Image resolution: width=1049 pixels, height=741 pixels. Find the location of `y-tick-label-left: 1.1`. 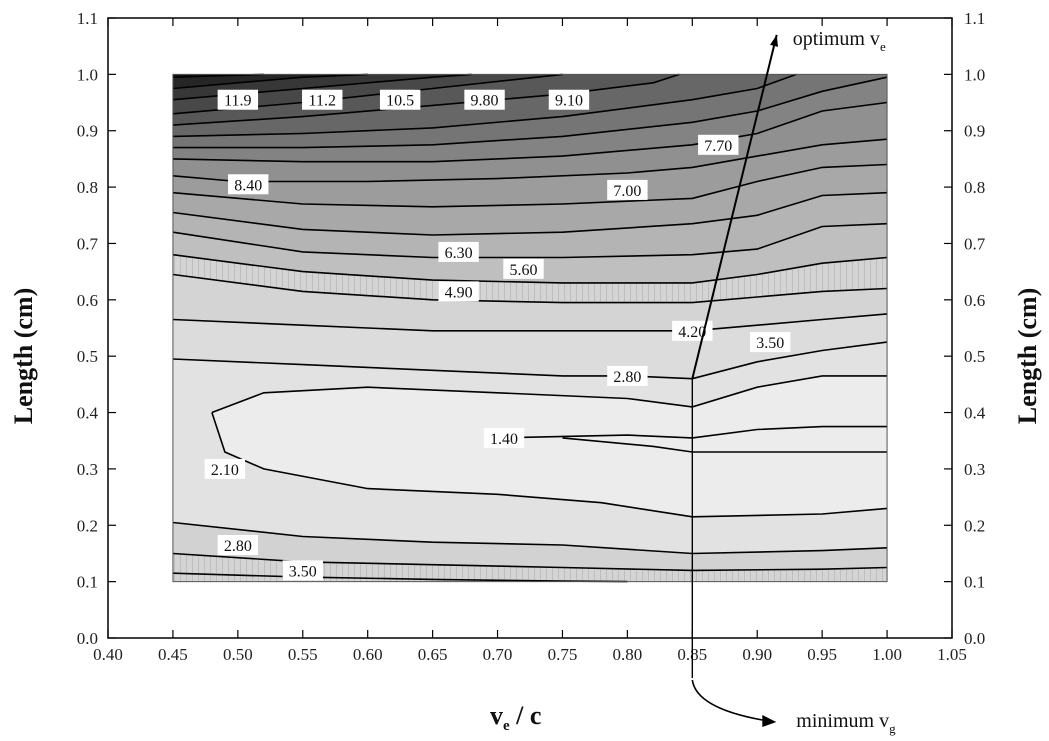

y-tick-label-left: 1.1 is located at coordinates (87, 18).